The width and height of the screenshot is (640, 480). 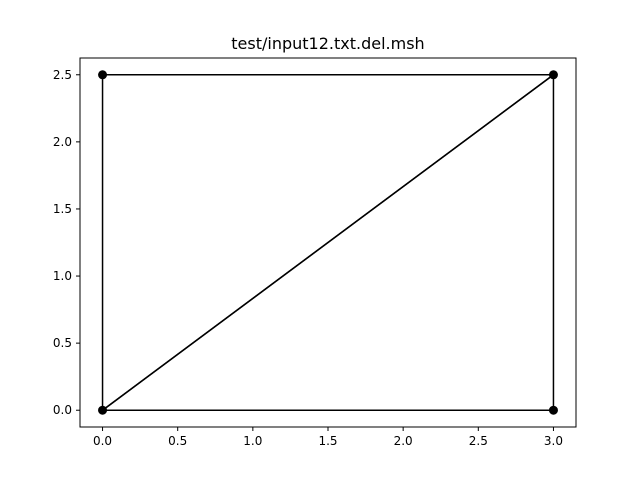 What do you see at coordinates (62, 75) in the screenshot?
I see `y-tick-label: 2.5` at bounding box center [62, 75].